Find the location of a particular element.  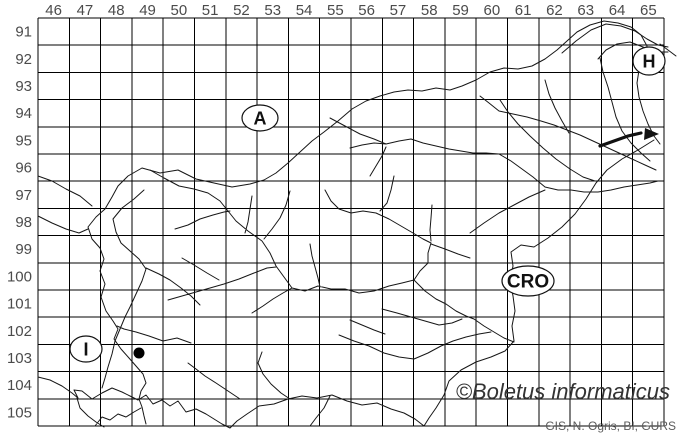

y-axis-label: 99 is located at coordinates (23, 249).